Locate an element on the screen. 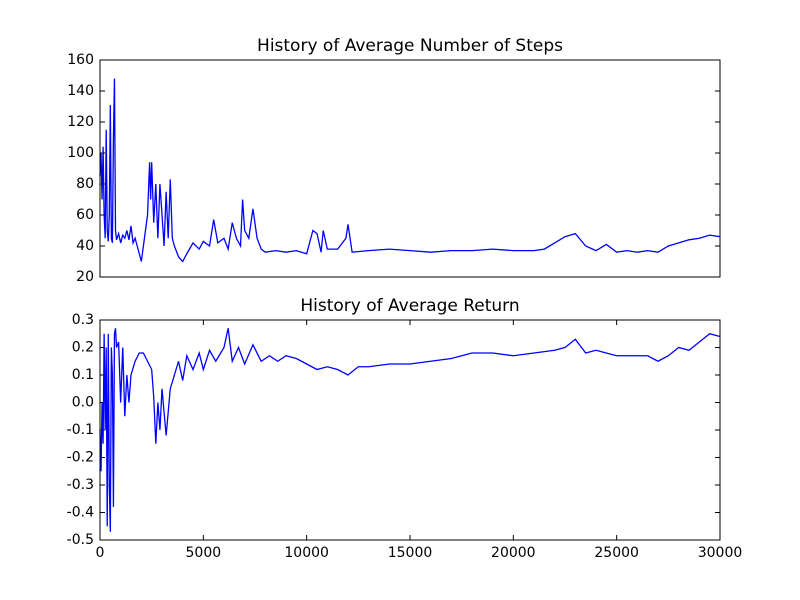 Image resolution: width=800 pixels, height=600 pixels. y-tick-label: -0.3 is located at coordinates (80, 485).